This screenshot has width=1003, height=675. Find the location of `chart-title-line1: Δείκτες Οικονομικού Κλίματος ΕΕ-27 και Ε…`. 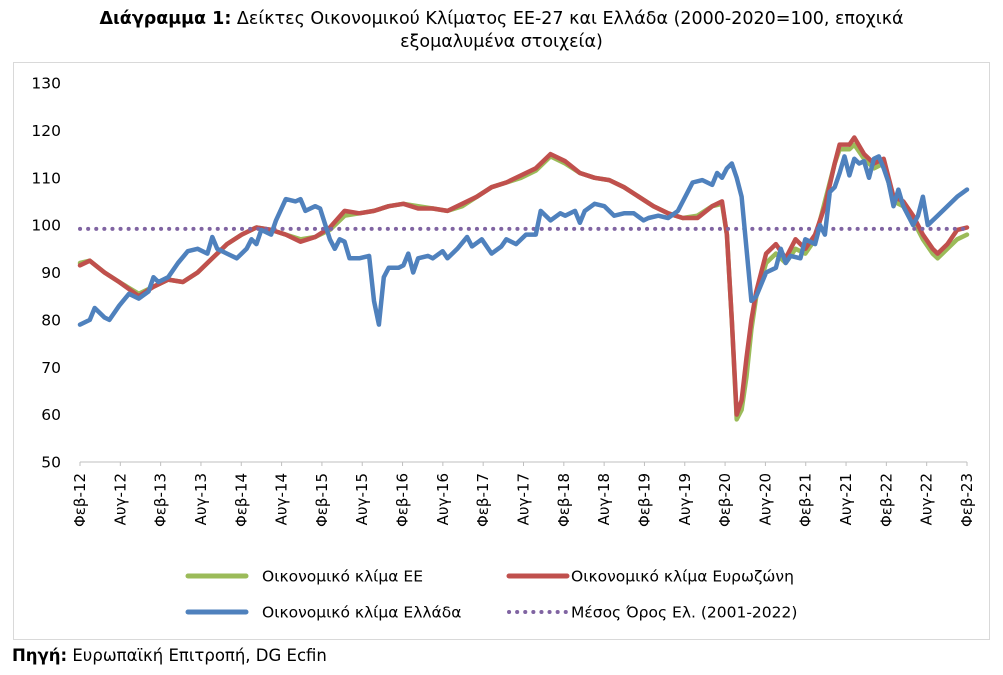

chart-title-line1: Δείκτες Οικονομικού Κλίματος ΕΕ-27 και Ε… is located at coordinates (567, 19).